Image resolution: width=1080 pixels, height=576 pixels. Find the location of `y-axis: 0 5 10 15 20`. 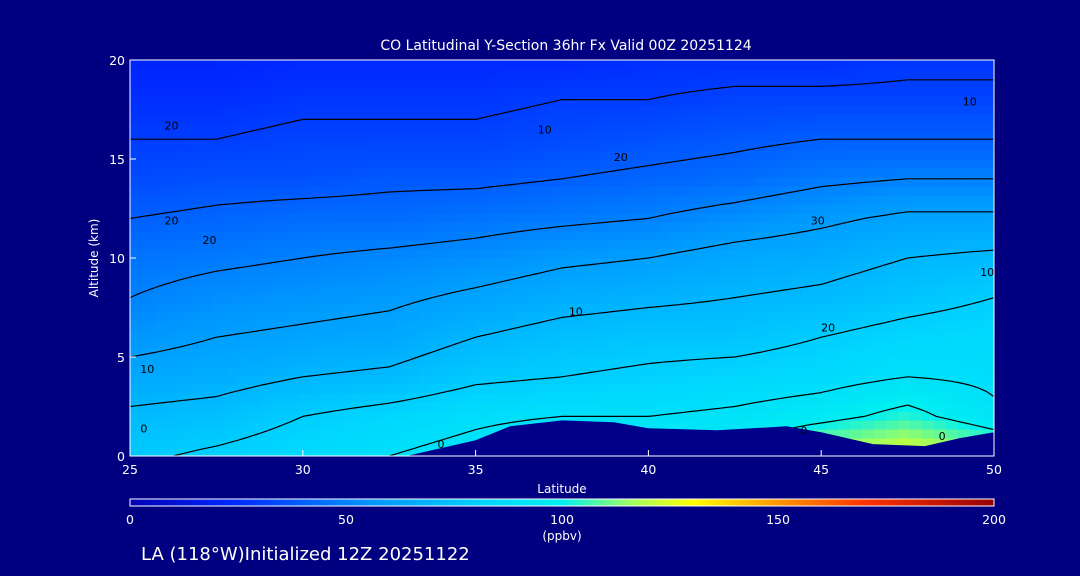

y-axis: 0 5 10 15 20 is located at coordinates (122, 258).